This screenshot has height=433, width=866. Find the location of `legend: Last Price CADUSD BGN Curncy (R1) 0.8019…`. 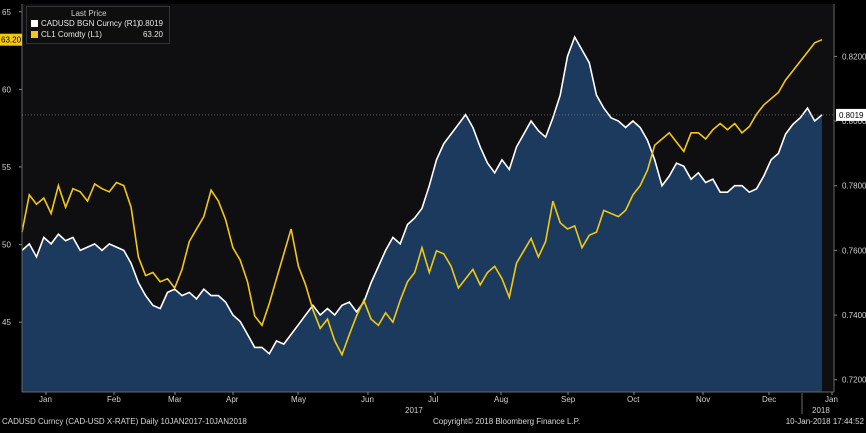

legend: Last Price CADUSD BGN Curncy (R1) 0.8019… is located at coordinates (98, 25).